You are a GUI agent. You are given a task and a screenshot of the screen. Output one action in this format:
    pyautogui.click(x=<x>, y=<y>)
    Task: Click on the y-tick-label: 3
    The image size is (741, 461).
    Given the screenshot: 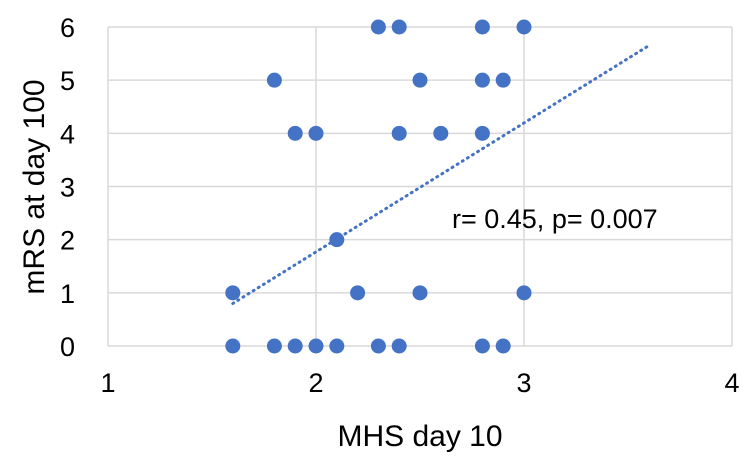 What is the action you would take?
    pyautogui.click(x=67, y=188)
    